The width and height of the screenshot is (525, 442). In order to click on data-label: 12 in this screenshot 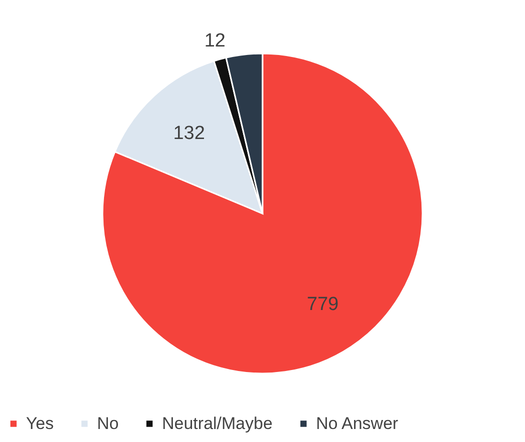, I will do `click(215, 41)`.